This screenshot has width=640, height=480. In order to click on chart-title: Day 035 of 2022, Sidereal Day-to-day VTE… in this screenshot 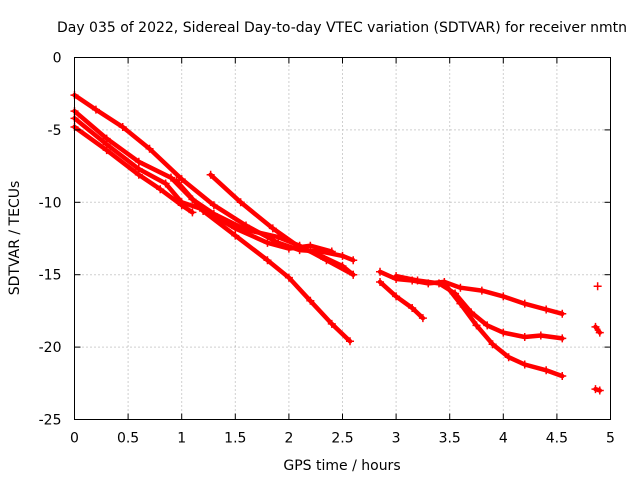, I will do `click(342, 28)`.